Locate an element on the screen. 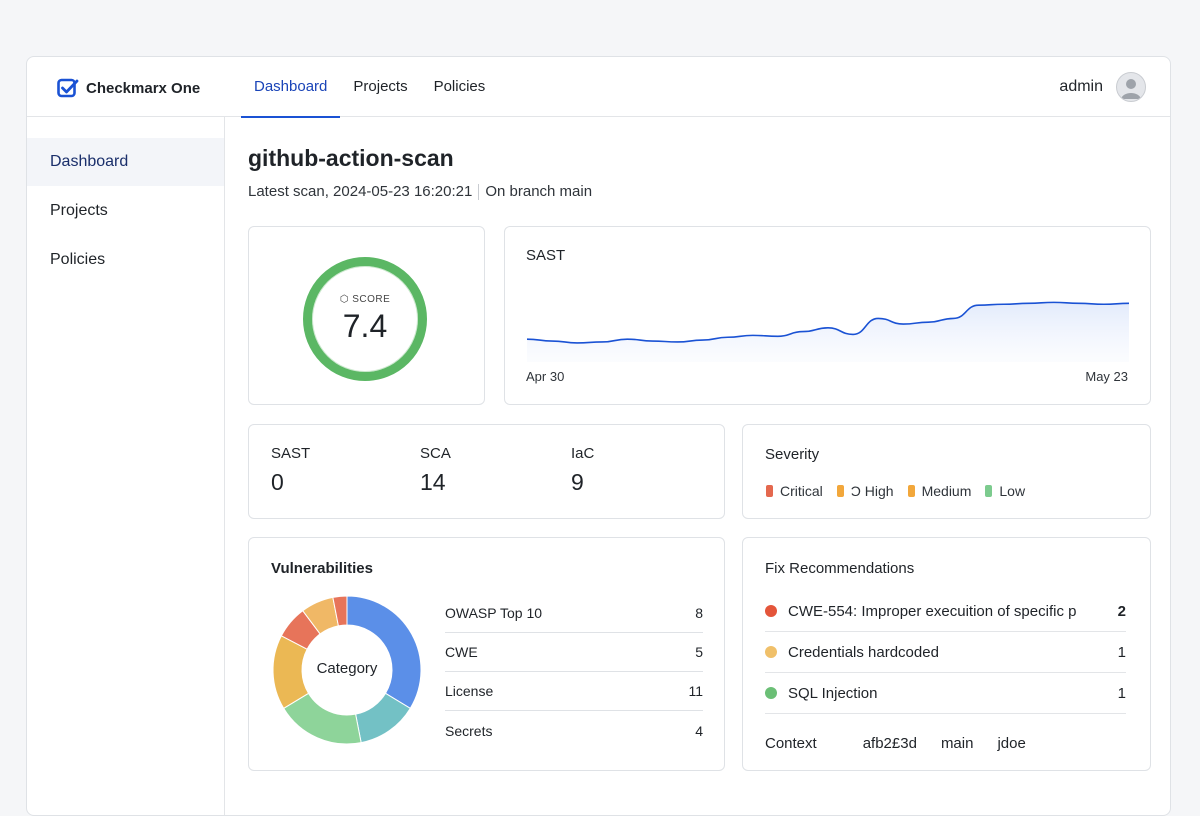 This screenshot has width=1200, height=816. fix-label: SQL Injection is located at coordinates (833, 693).